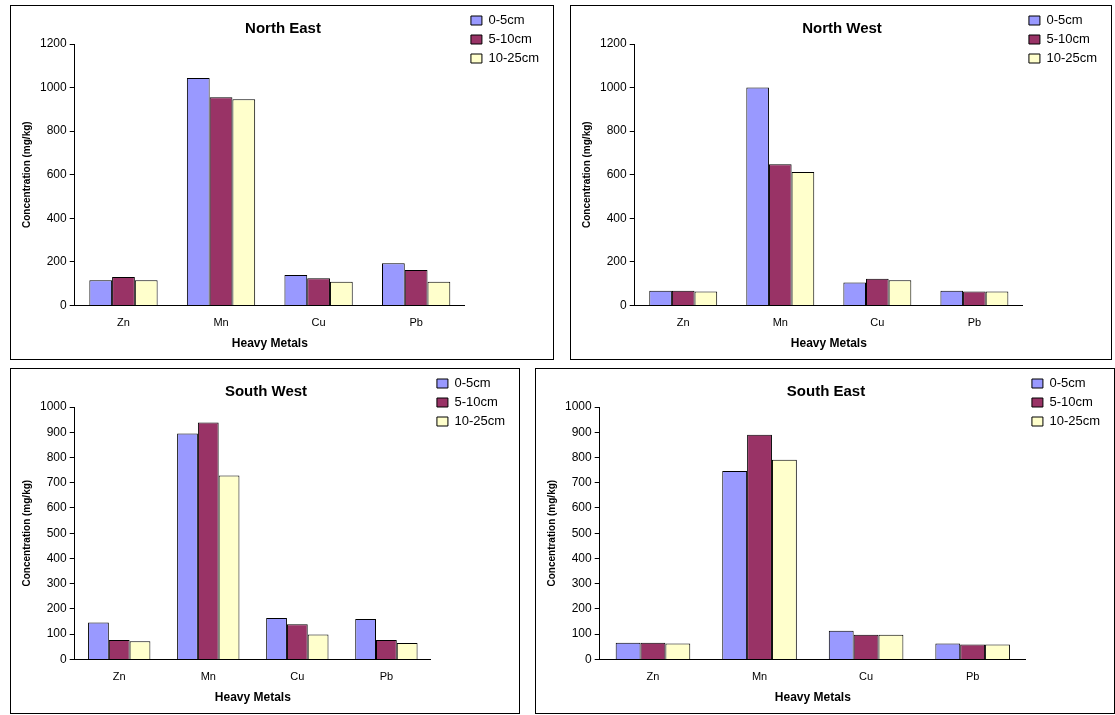  I want to click on chart-title: North East, so click(283, 28).